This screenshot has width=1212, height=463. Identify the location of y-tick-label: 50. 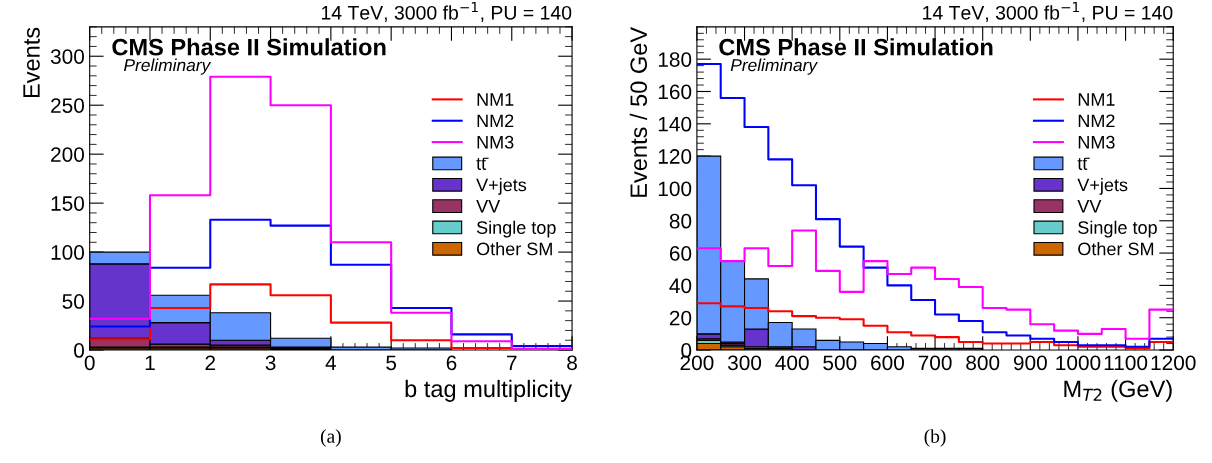
(73, 301).